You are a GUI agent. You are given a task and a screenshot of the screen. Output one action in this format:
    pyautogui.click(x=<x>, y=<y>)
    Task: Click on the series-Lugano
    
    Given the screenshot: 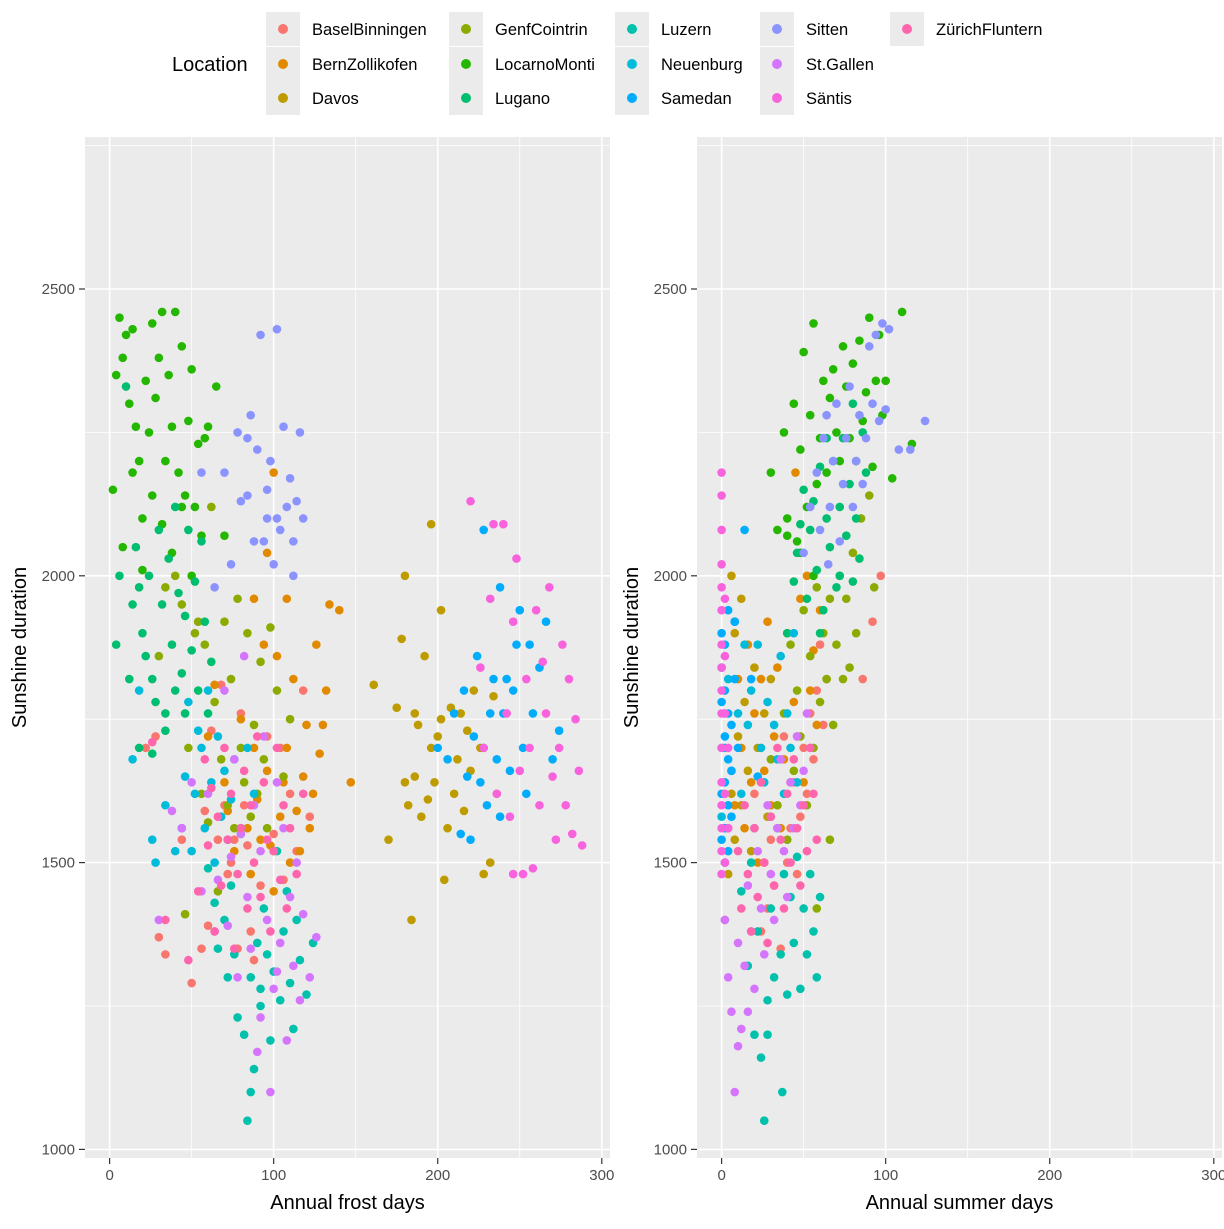 What is the action you would take?
    pyautogui.click(x=163, y=570)
    